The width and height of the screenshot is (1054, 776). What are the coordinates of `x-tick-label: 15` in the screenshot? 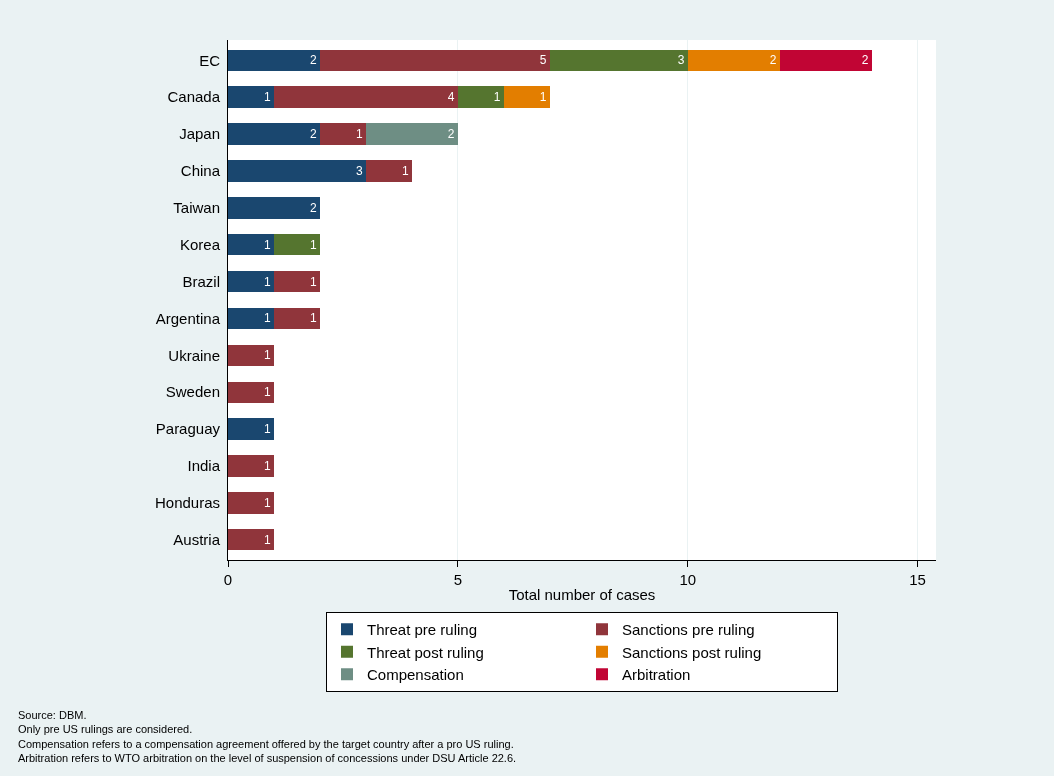 It's located at (917, 579).